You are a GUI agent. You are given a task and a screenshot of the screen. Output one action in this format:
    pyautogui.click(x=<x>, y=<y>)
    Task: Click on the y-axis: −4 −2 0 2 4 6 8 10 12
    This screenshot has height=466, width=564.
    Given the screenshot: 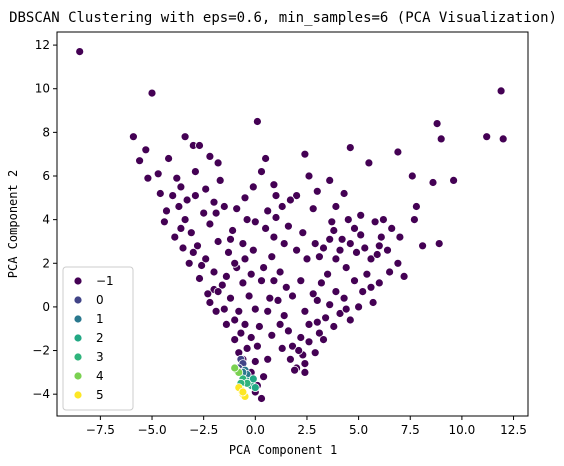 What is the action you would take?
    pyautogui.click(x=44, y=219)
    